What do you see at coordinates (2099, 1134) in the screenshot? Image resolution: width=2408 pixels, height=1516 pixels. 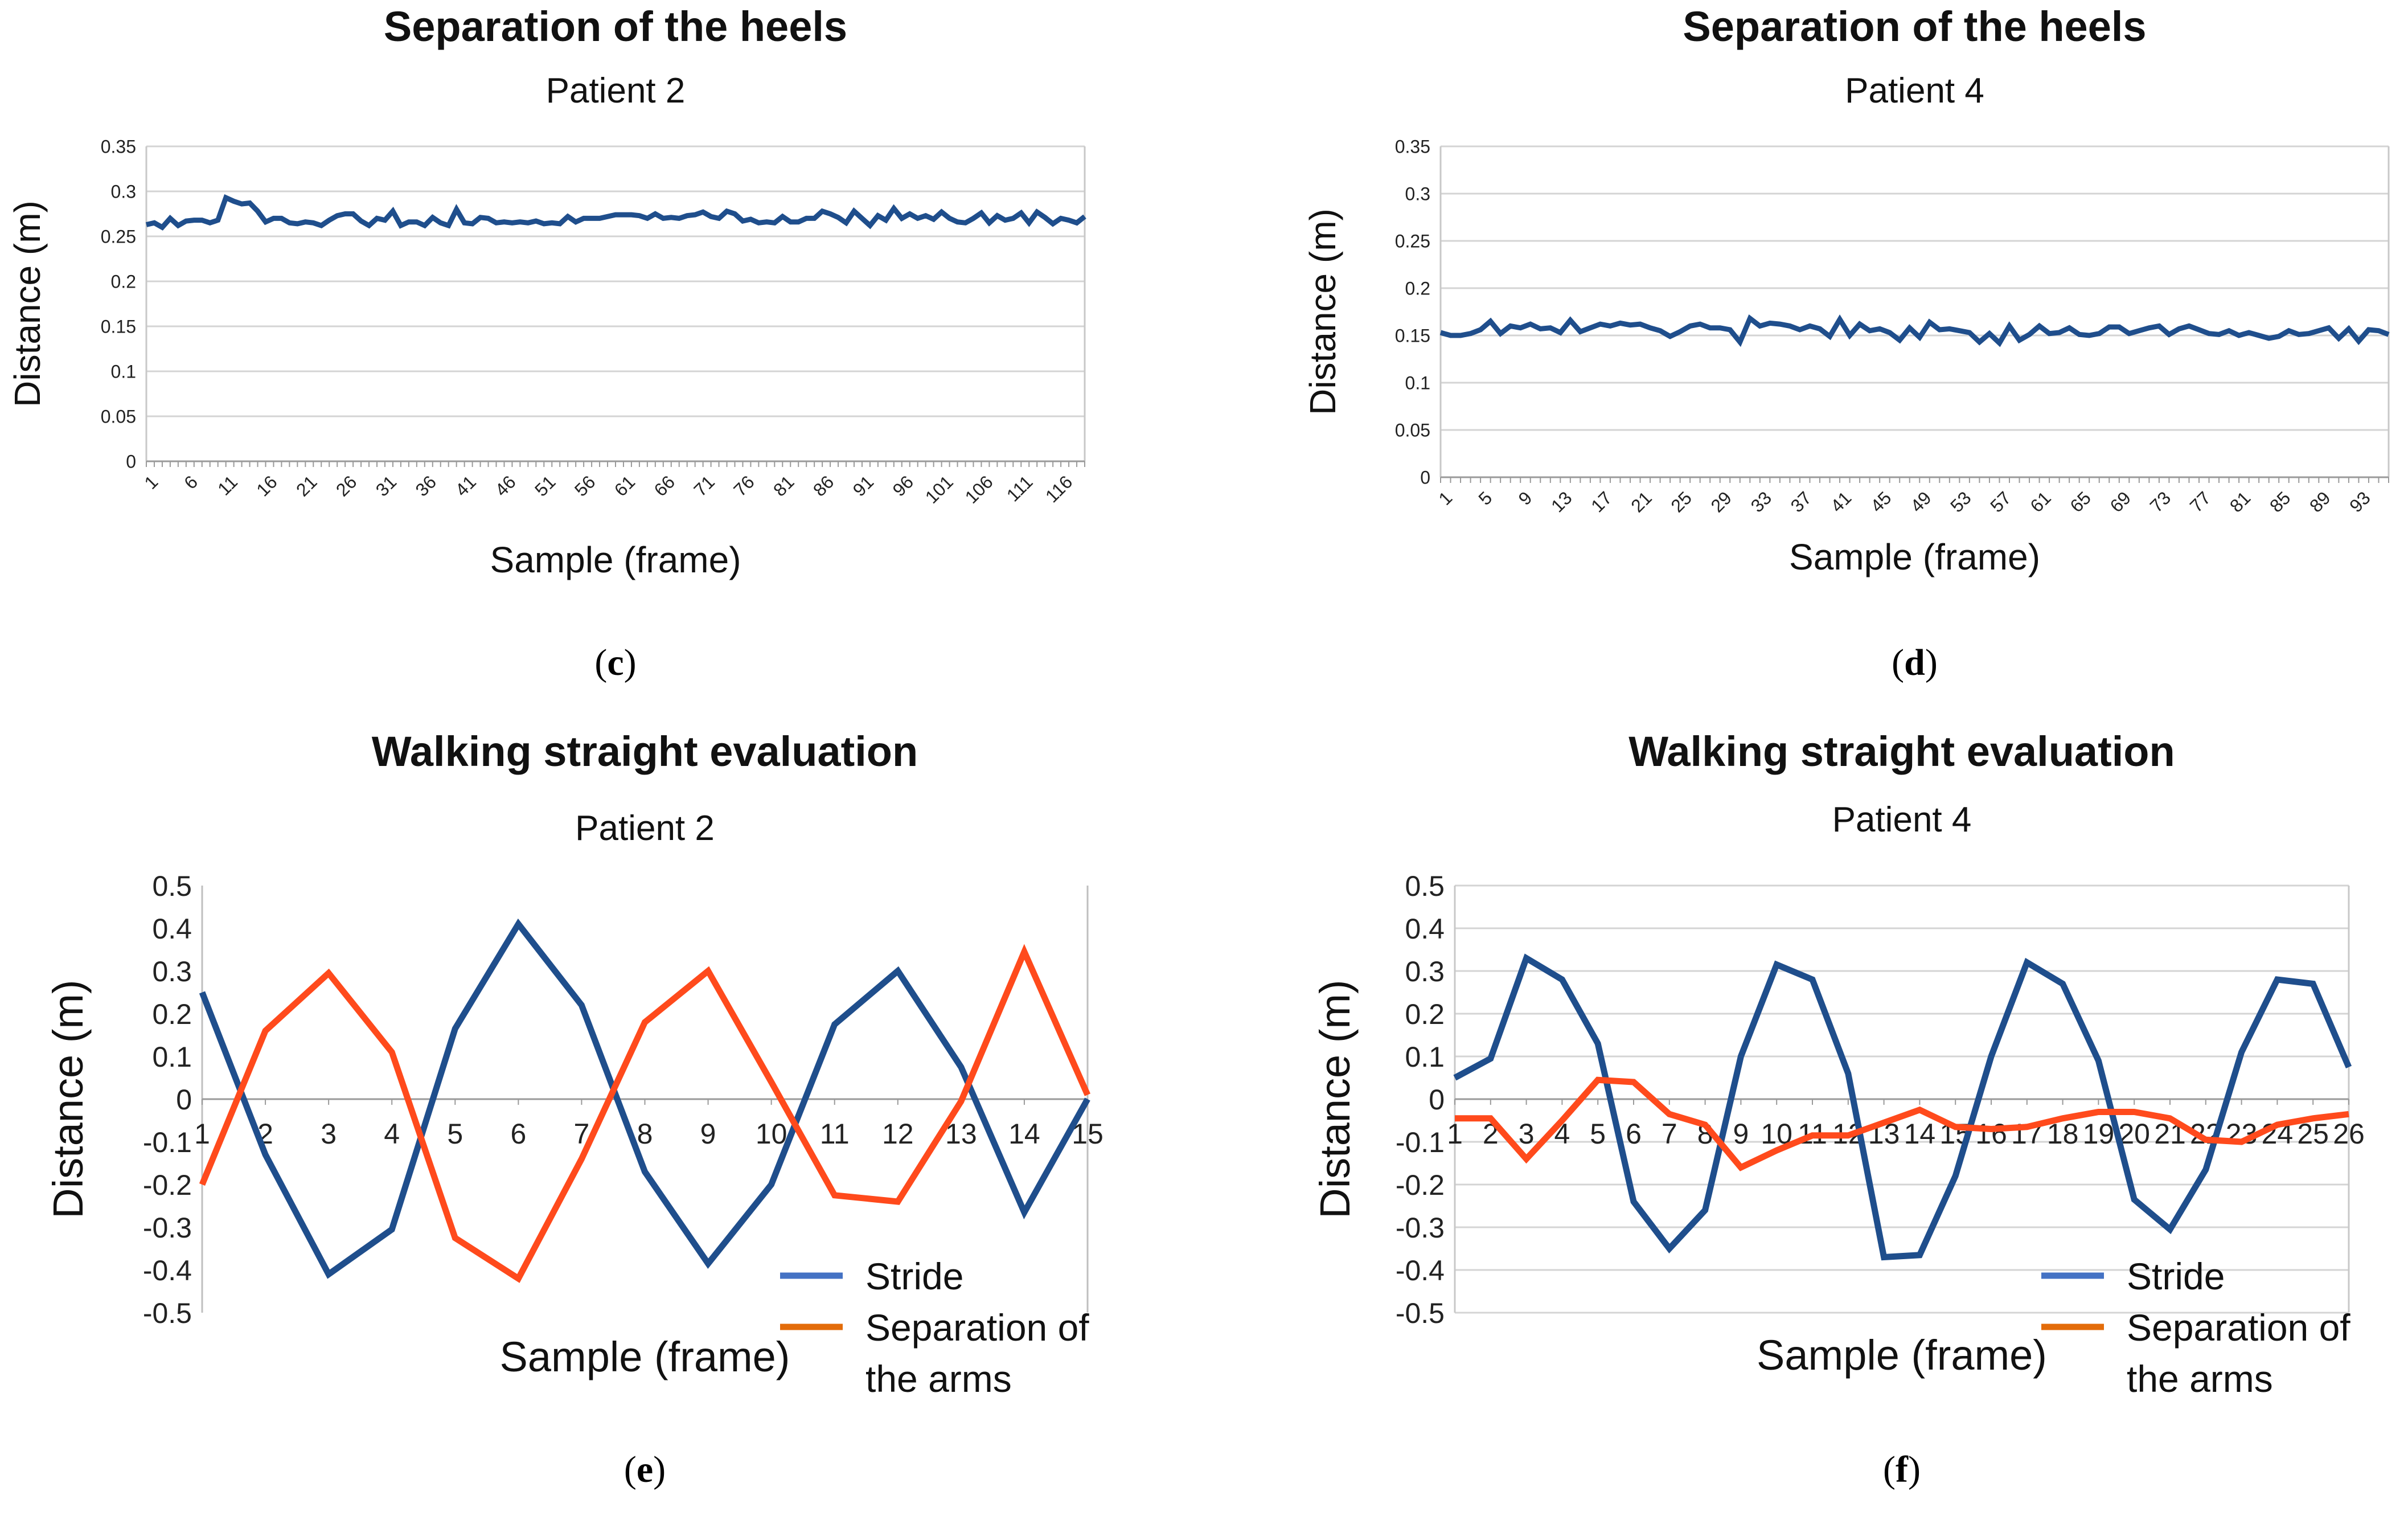 I see `x-tick-label: 19` at bounding box center [2099, 1134].